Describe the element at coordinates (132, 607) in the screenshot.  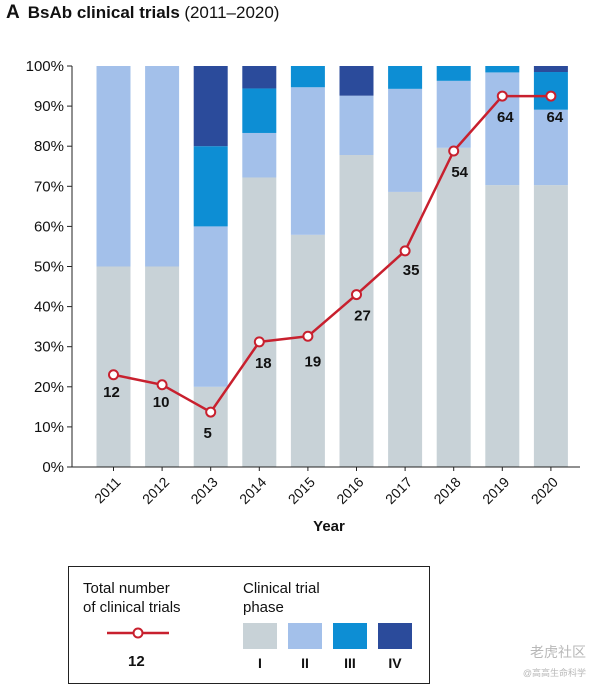
I see `legend-total-label-line2: of clinical trials` at that location.